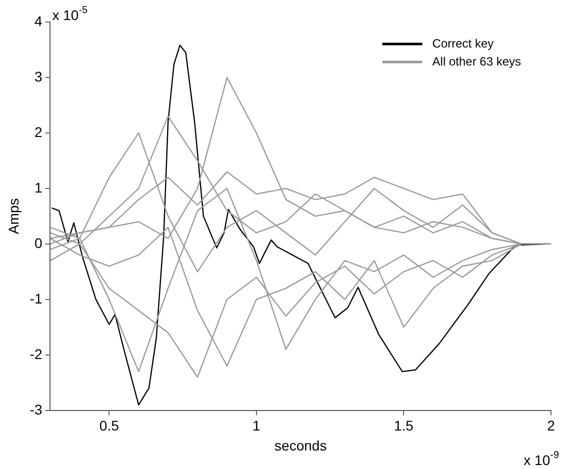  I want to click on x-tick-label: 0.5, so click(109, 426).